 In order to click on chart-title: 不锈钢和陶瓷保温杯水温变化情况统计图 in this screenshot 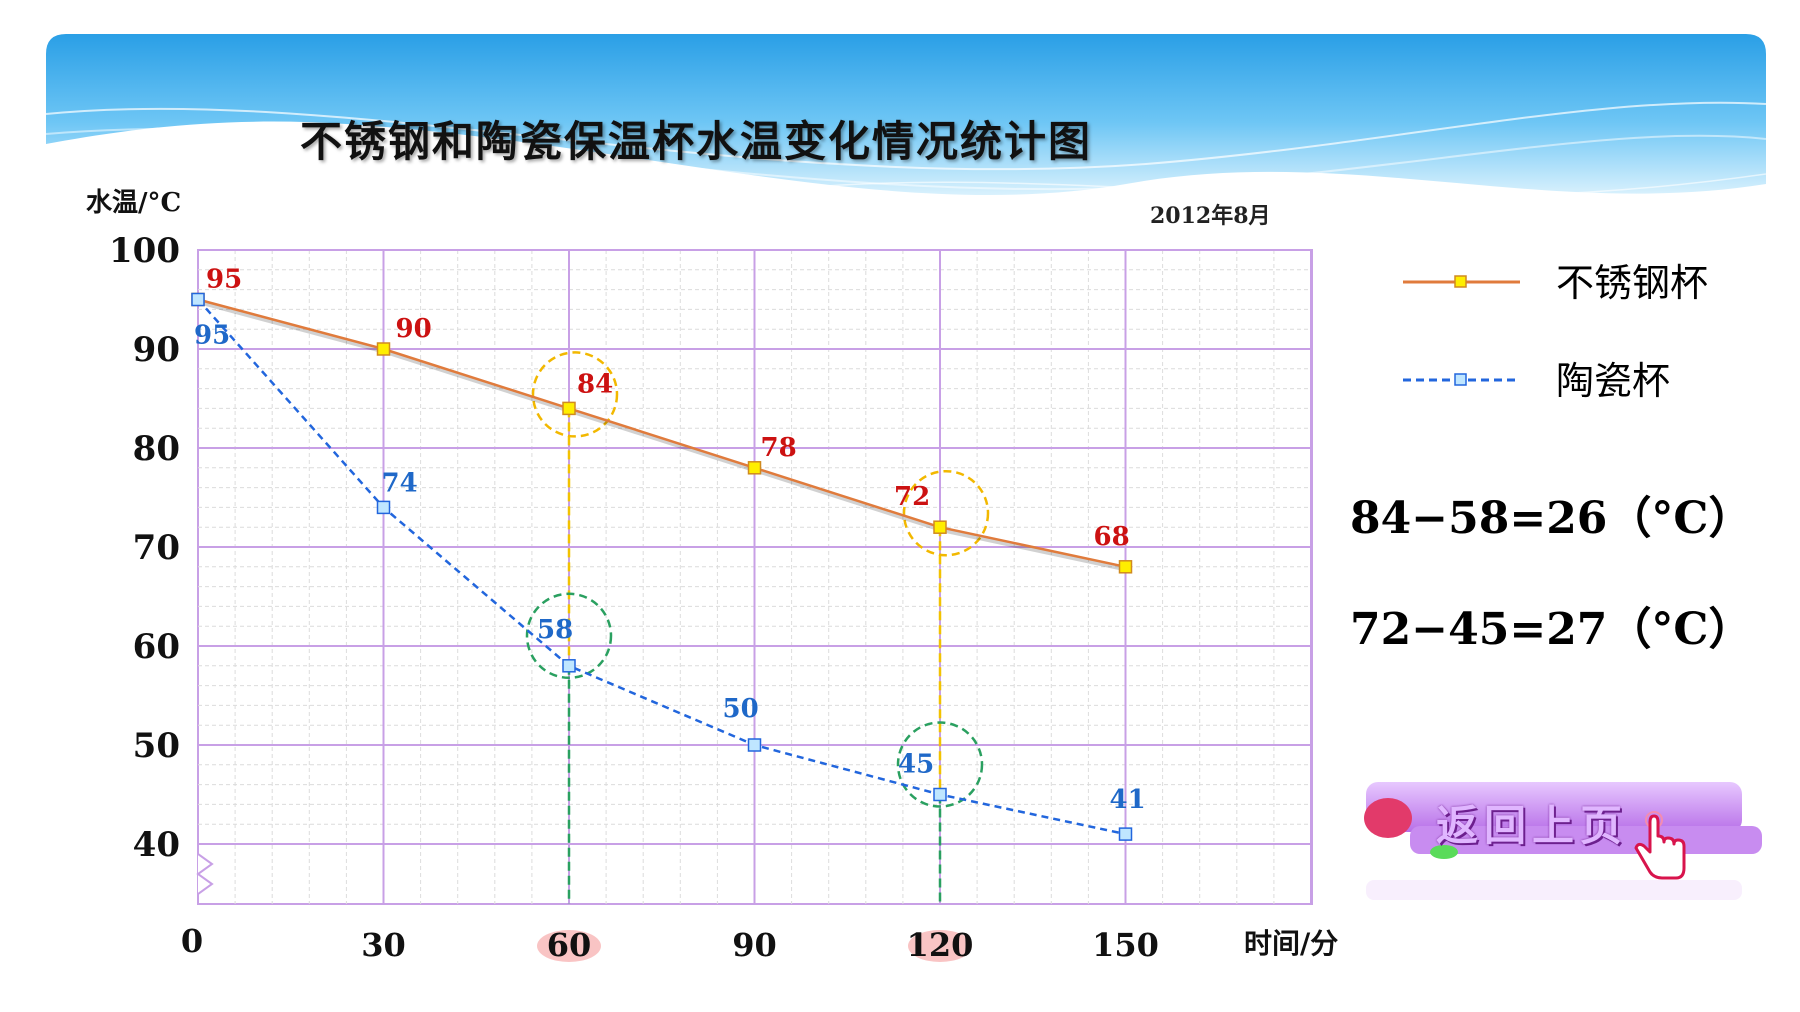, I will do `click(696, 141)`.